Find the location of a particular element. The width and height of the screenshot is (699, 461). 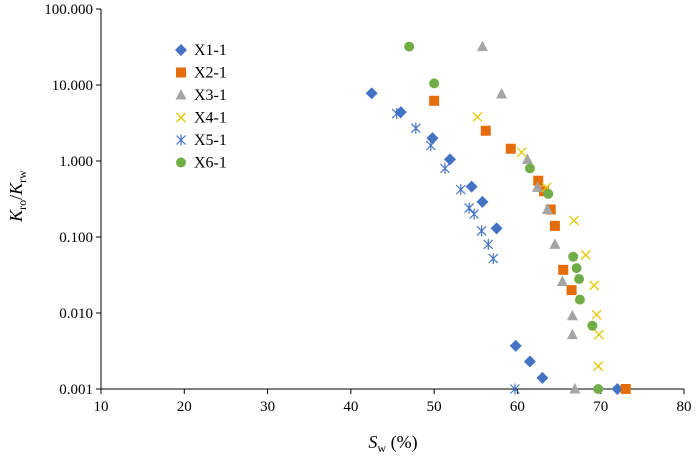

y-tick-label: 0.001 is located at coordinates (76, 390).